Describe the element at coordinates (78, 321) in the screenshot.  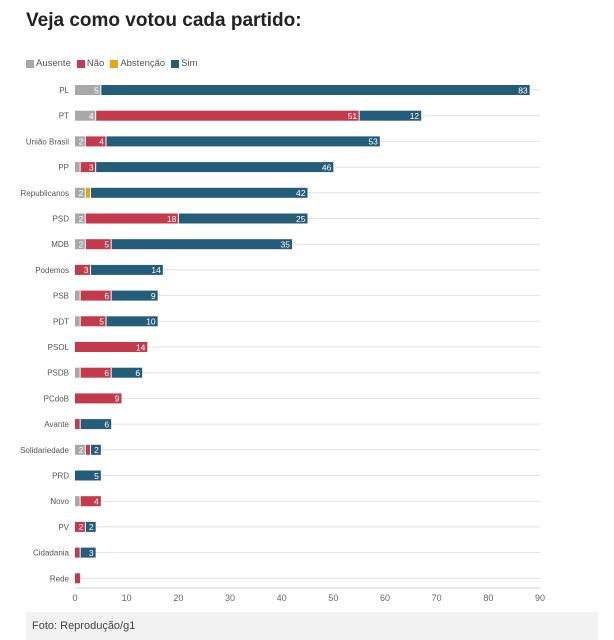
I see `bar-pdt-ausente` at that location.